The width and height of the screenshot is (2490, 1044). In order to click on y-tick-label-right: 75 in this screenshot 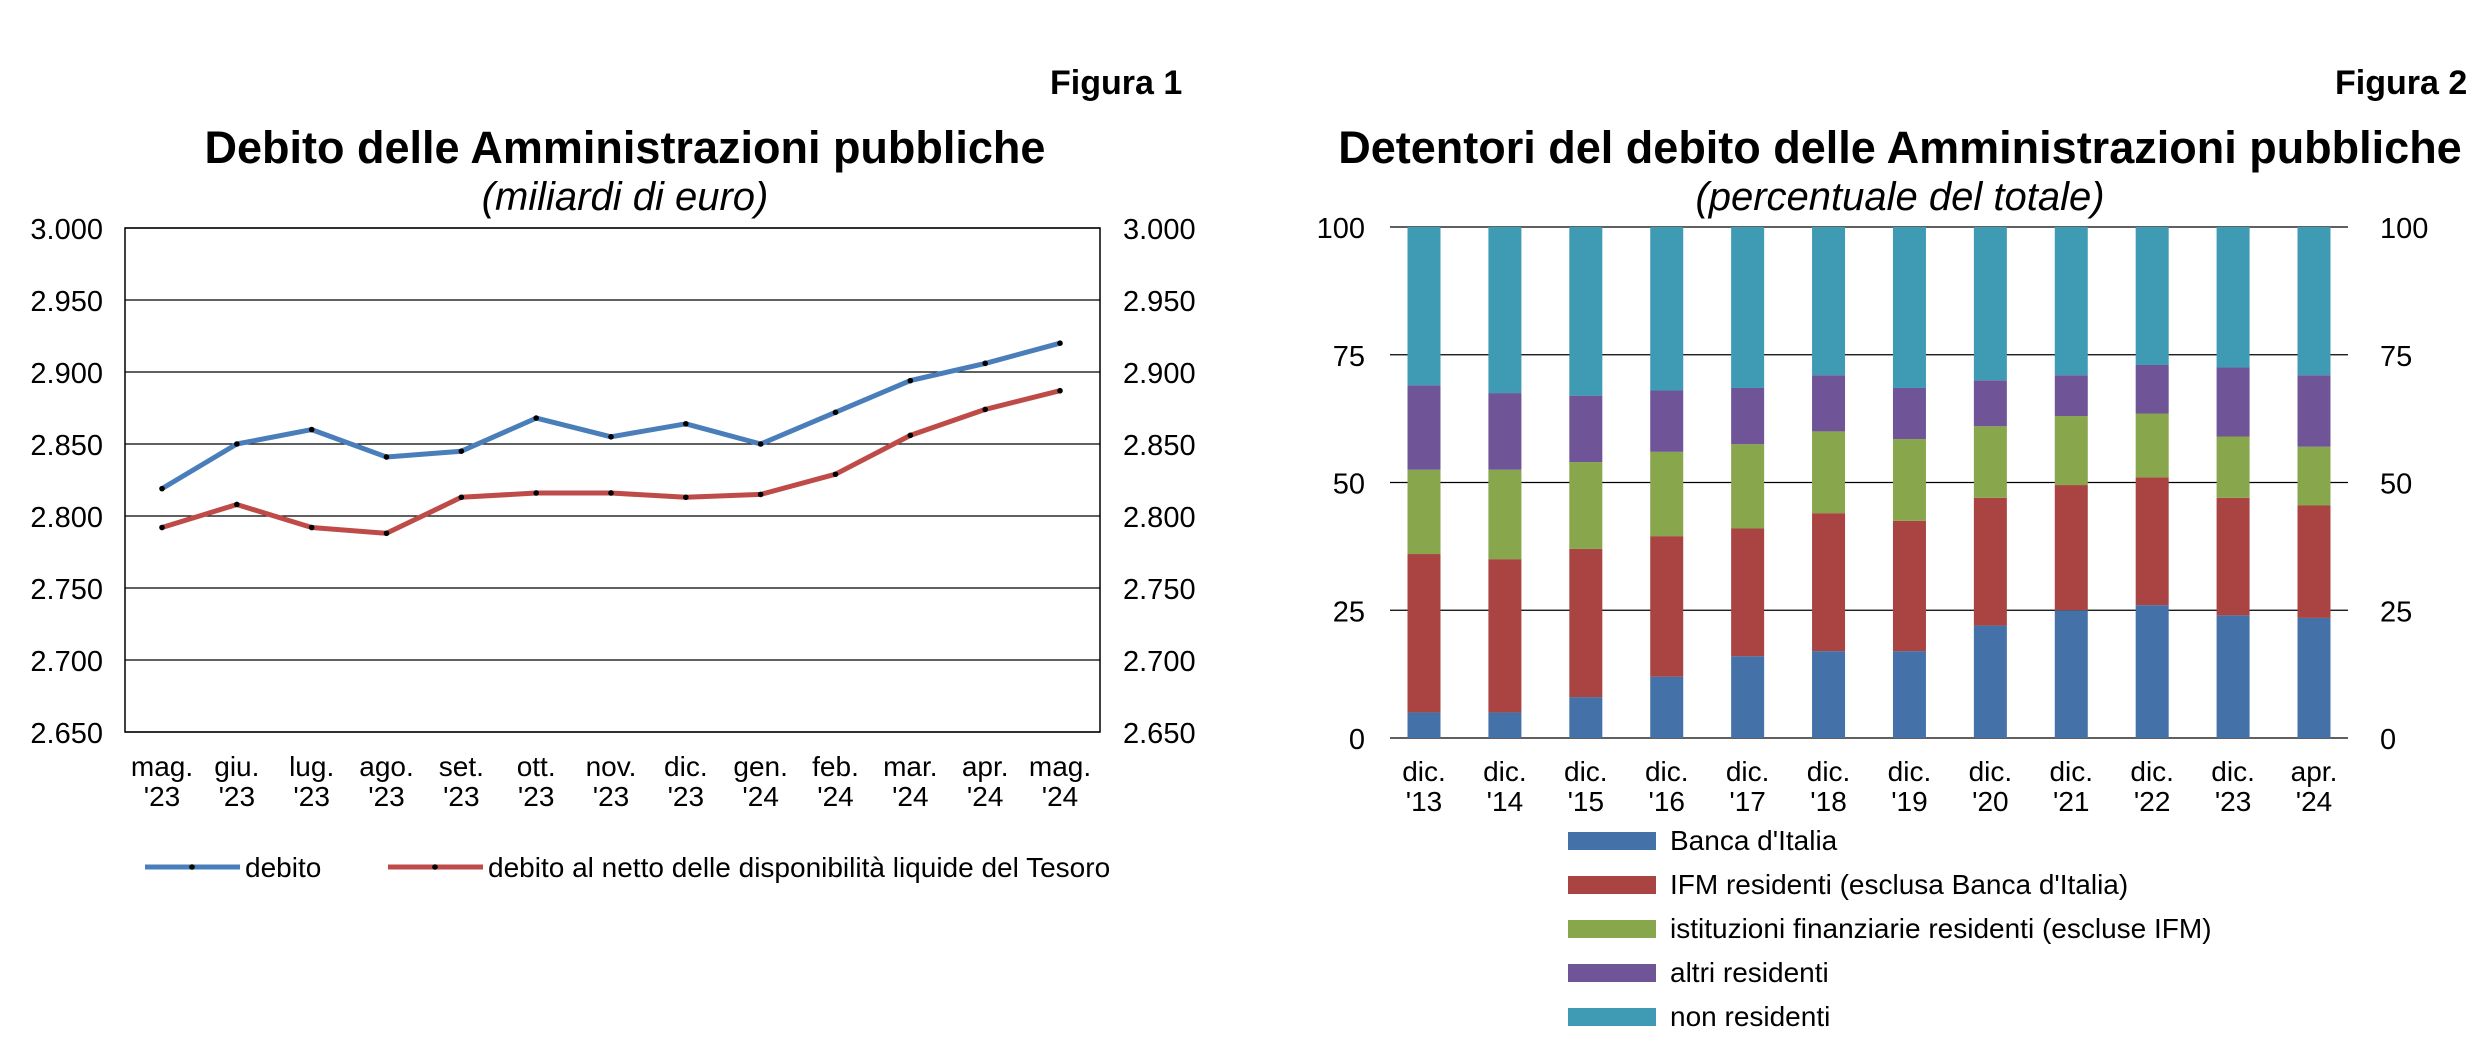, I will do `click(2396, 357)`.